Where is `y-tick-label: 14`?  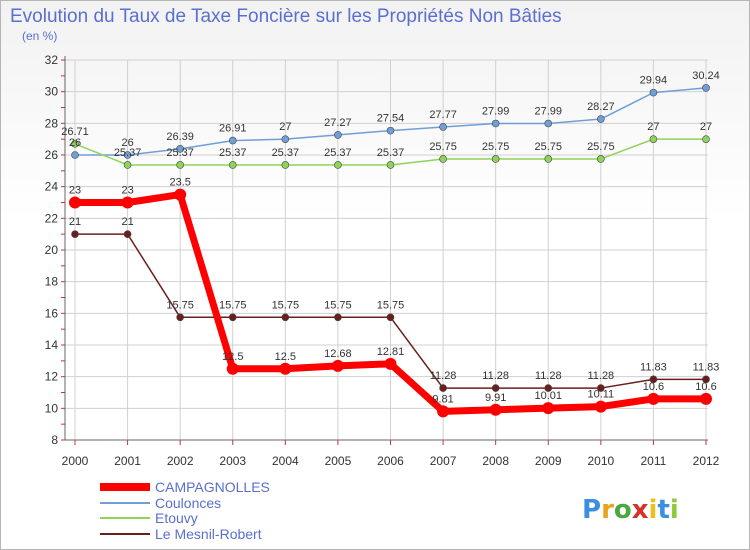 y-tick-label: 14 is located at coordinates (52, 345).